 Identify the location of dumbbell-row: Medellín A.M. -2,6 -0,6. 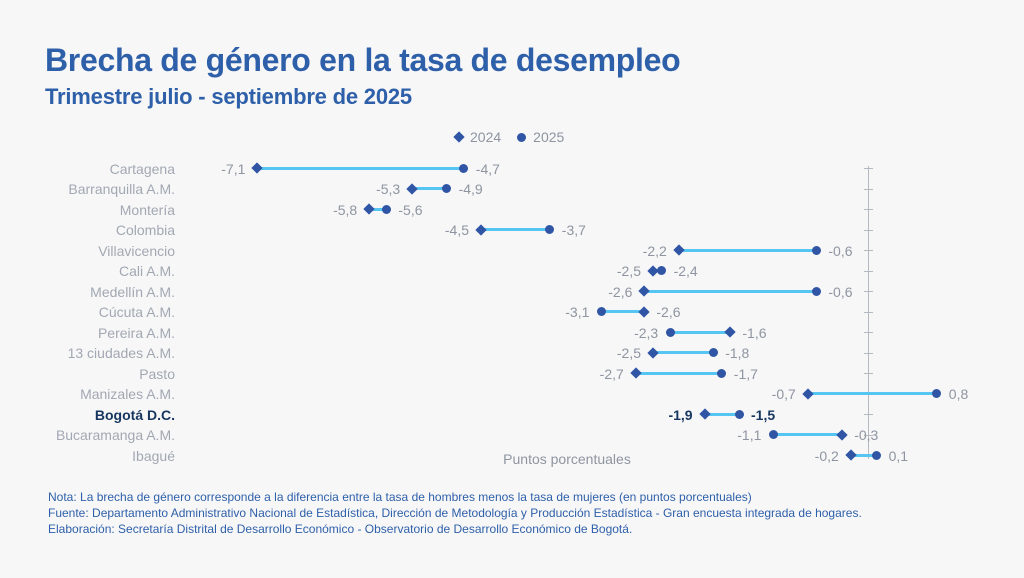
(512, 291).